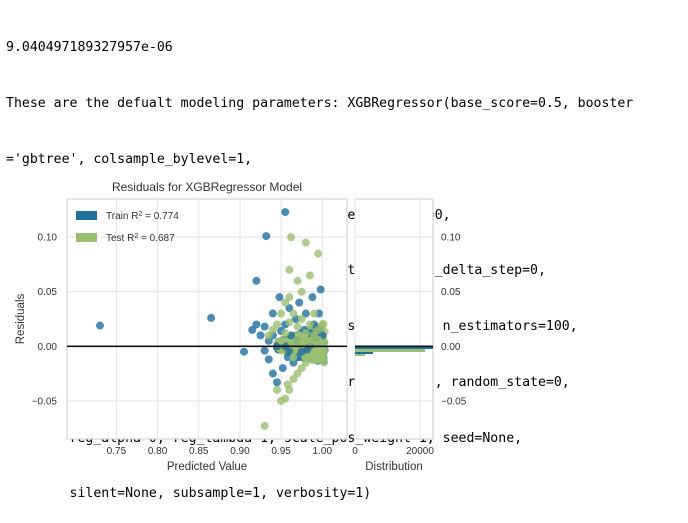  I want to click on output-line: 9.040497189327957e-06, so click(89, 48).